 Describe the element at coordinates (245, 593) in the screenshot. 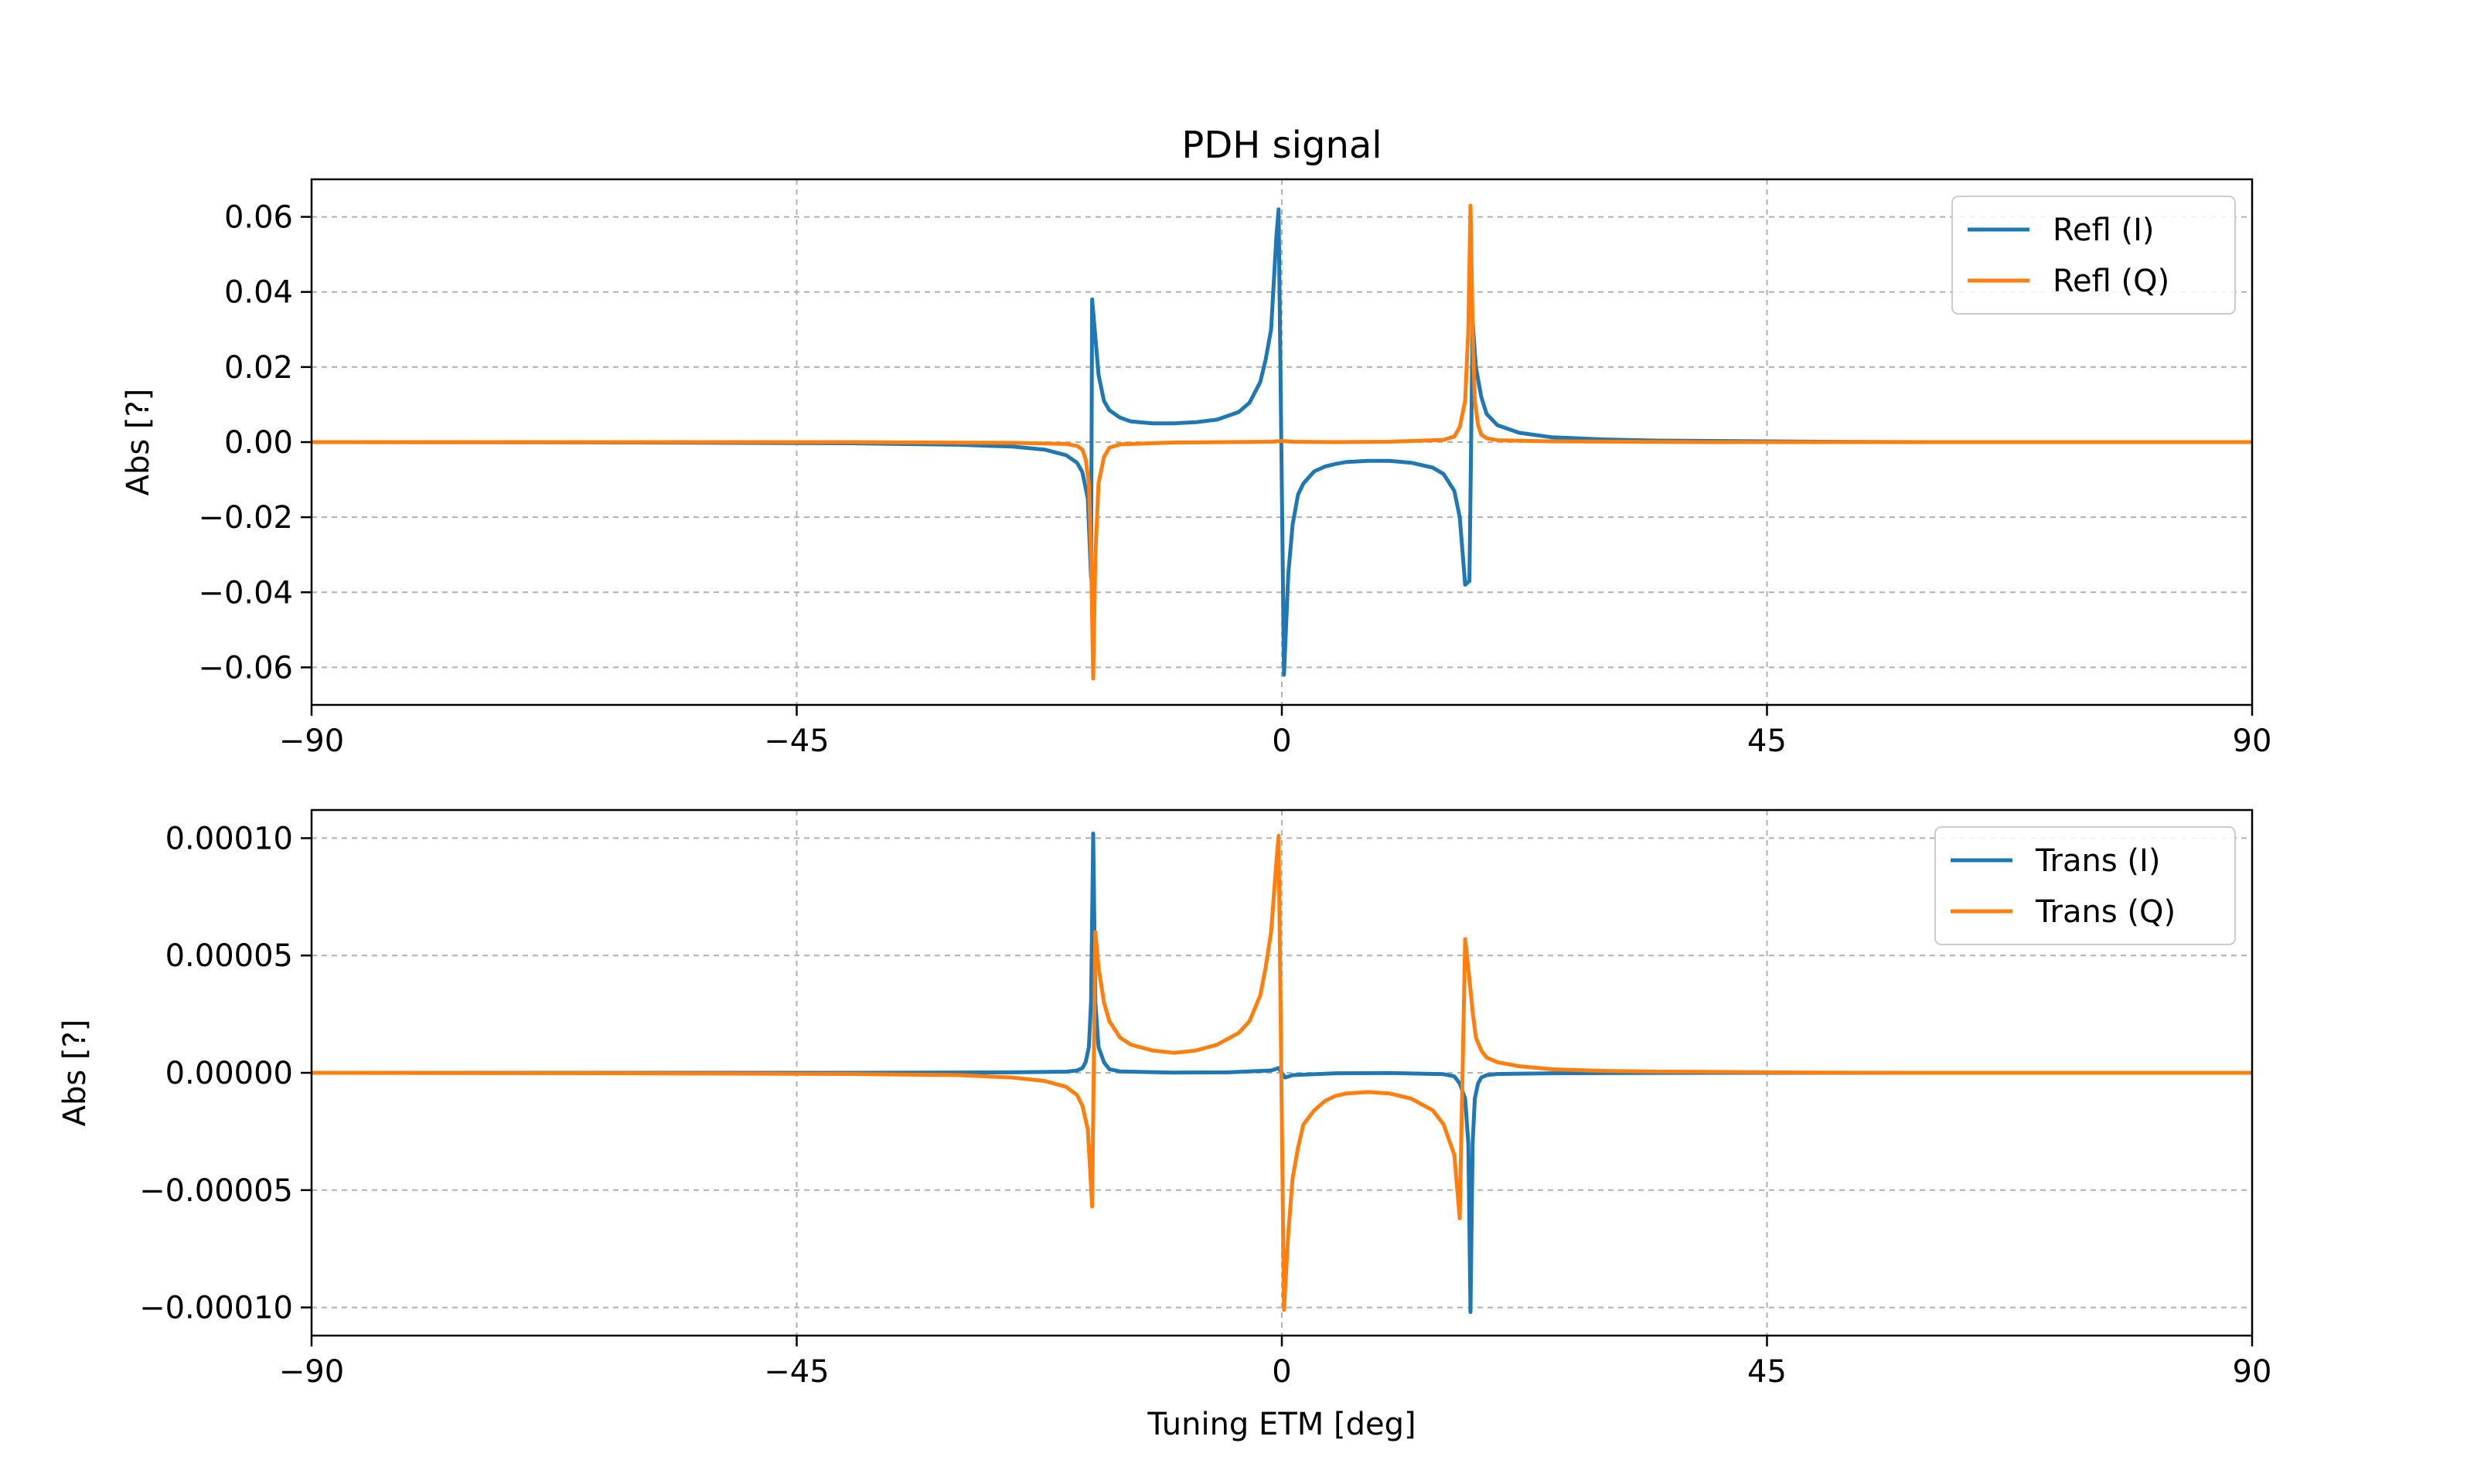

I see `y-tick-label: −0.04` at that location.